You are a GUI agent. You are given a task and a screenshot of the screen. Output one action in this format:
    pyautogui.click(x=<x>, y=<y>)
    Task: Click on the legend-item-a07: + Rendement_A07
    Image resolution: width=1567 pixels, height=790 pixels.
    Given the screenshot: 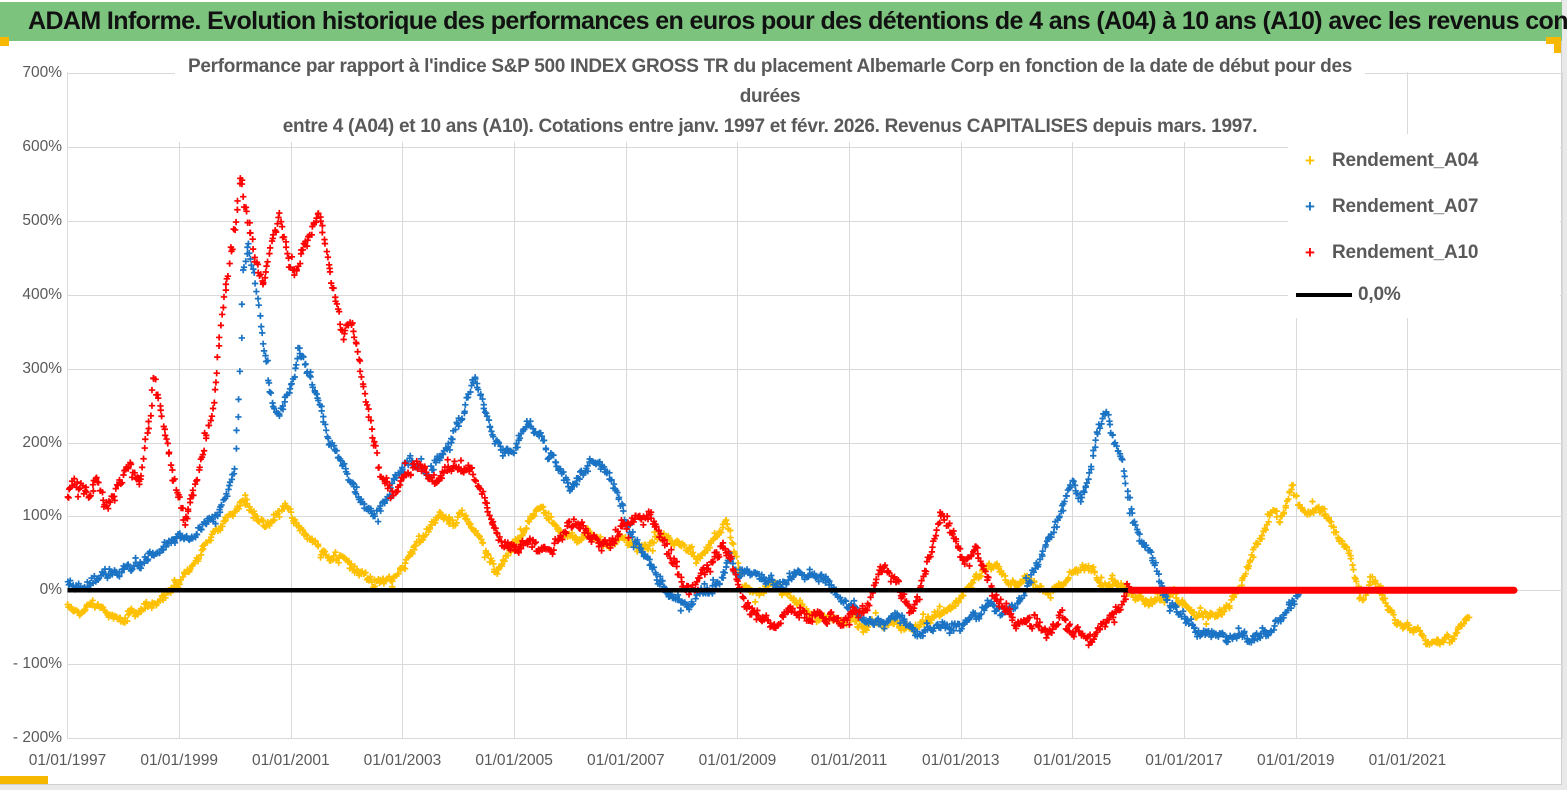 What is the action you would take?
    pyautogui.click(x=1424, y=207)
    